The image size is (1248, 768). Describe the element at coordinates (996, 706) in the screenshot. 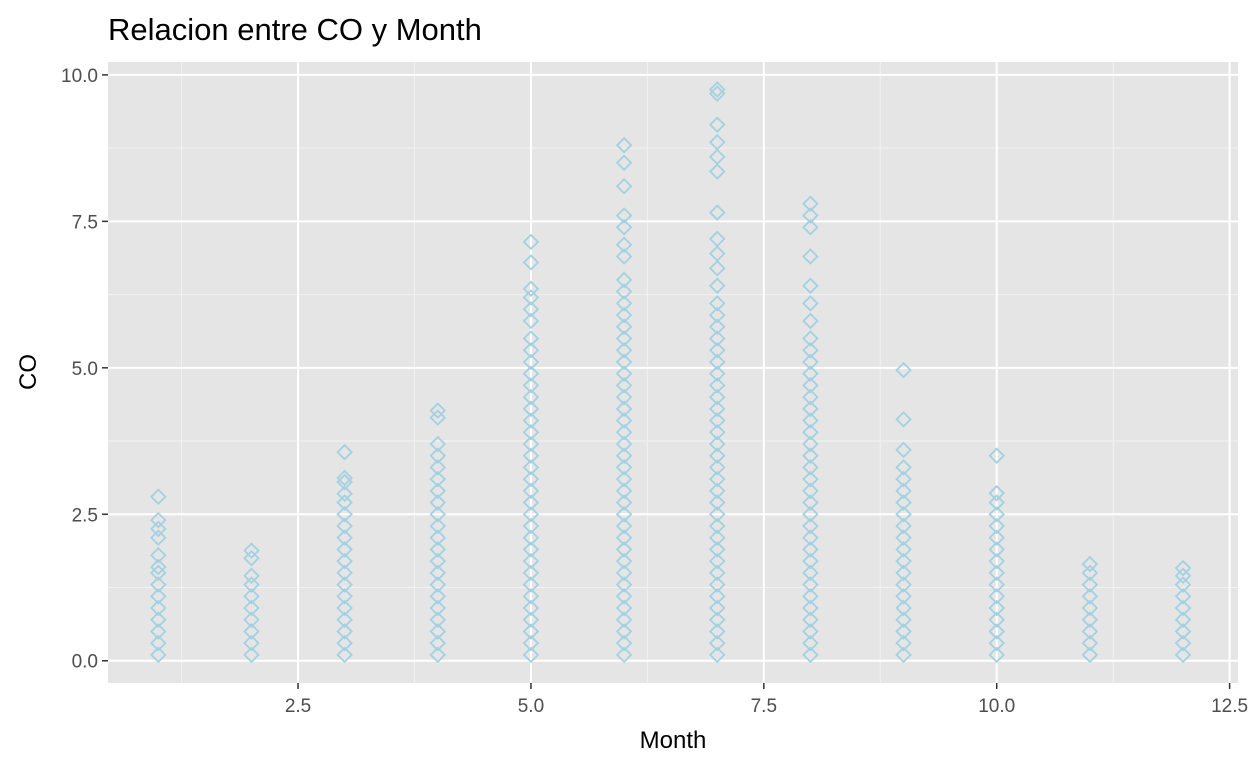

I see `x-tick-label: 10.0` at that location.